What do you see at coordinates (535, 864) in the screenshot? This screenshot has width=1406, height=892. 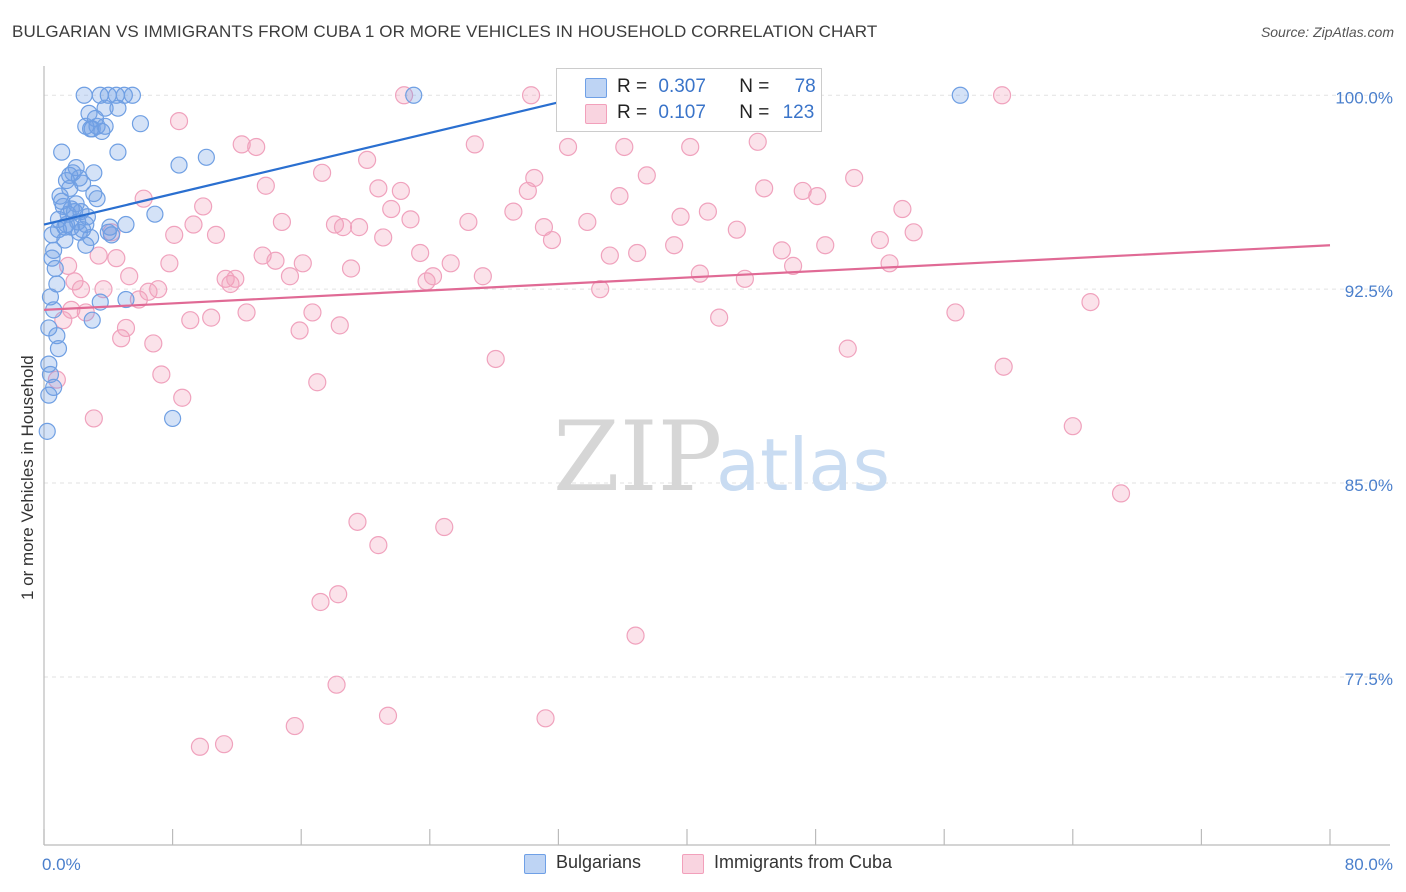 I see `bottom-legend-swatch-bulgarians` at bounding box center [535, 864].